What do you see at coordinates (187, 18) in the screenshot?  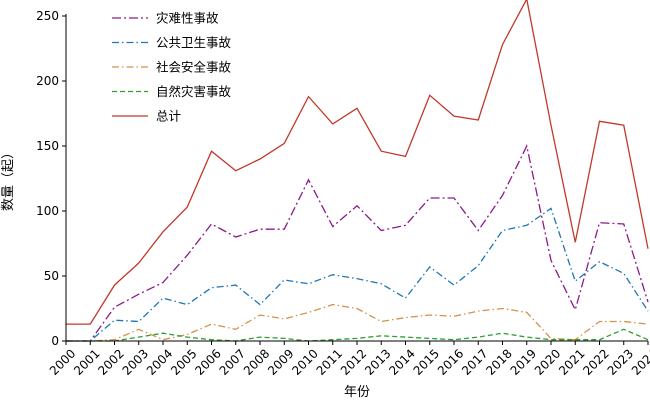 I see `legend-label: 灾难性事故` at bounding box center [187, 18].